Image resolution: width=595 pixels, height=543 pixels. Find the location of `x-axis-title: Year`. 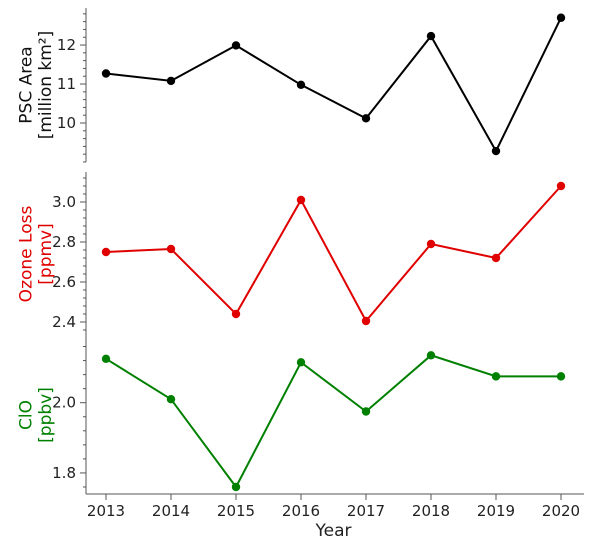

x-axis-title: Year is located at coordinates (333, 531).